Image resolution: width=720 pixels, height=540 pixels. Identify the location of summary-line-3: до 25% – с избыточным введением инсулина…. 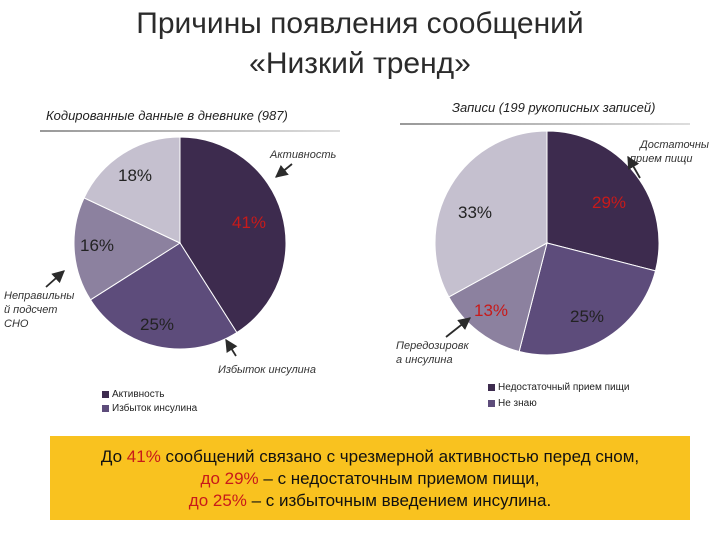
(370, 501).